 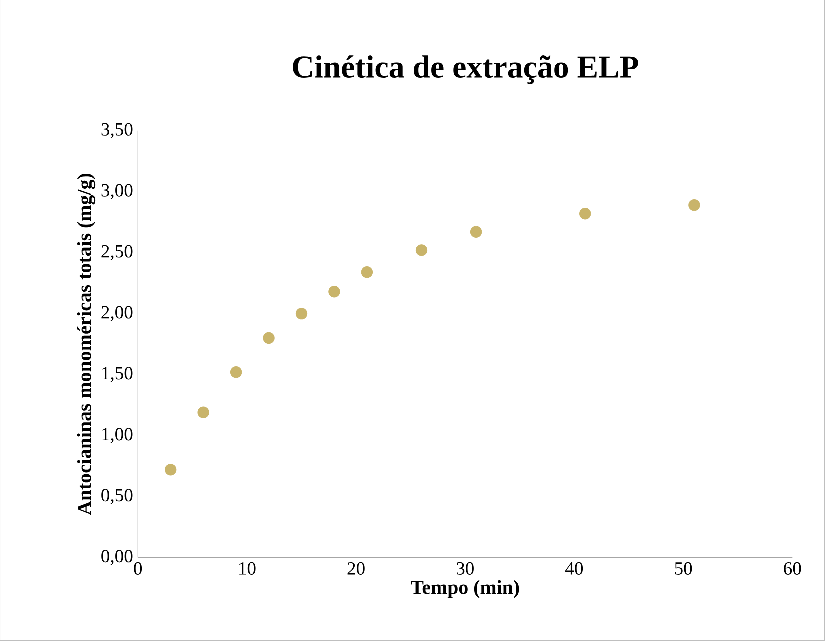 What do you see at coordinates (465, 568) in the screenshot?
I see `x-tick-label: 30` at bounding box center [465, 568].